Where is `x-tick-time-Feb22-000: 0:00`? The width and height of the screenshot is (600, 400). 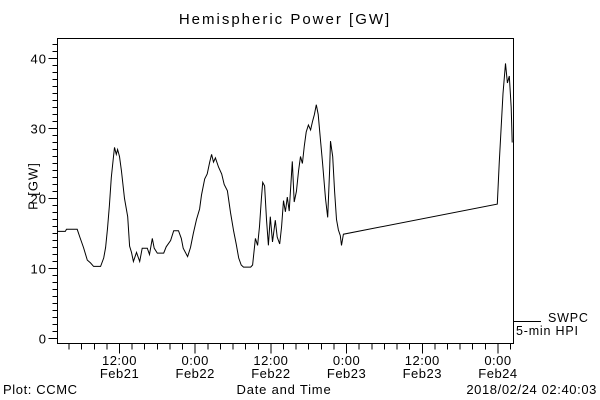
x-tick-time-Feb22-000: 0:00 is located at coordinates (195, 360).